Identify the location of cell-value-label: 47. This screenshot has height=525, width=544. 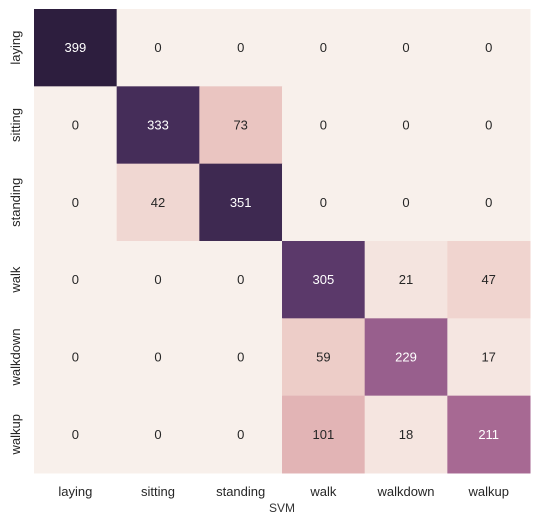
(488, 279).